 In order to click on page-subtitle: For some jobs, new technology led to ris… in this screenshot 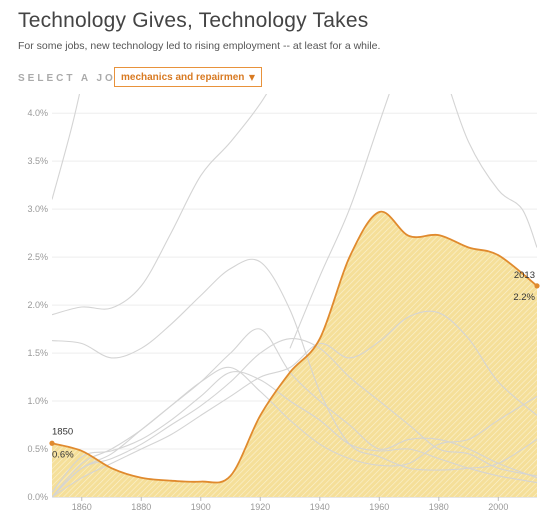, I will do `click(199, 46)`.